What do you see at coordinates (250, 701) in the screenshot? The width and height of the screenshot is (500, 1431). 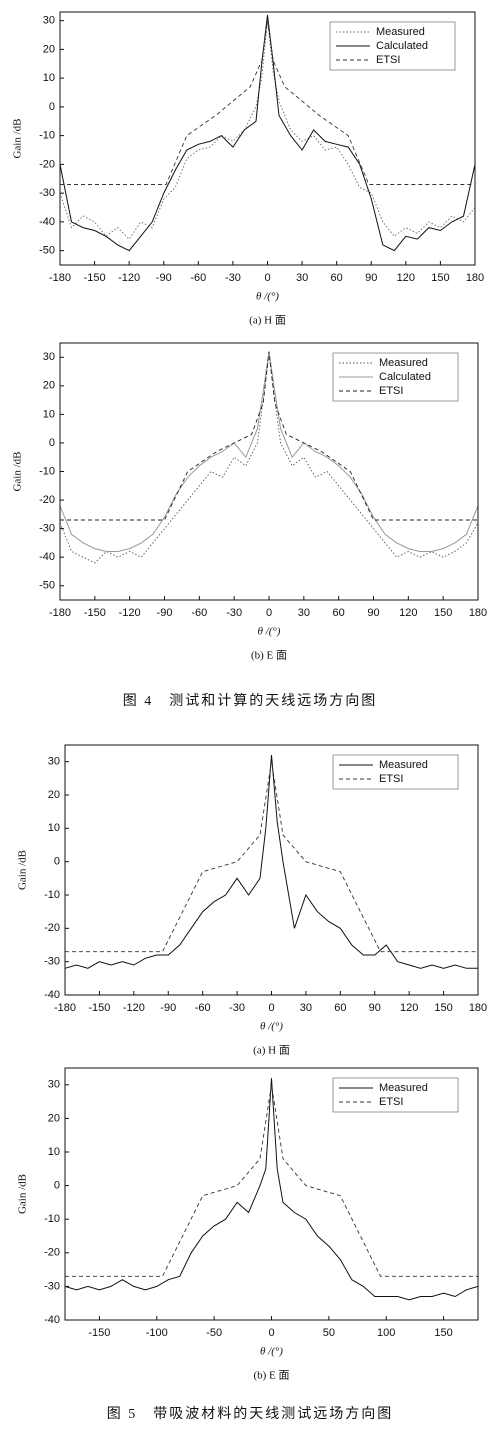 I see `figure-caption: 图 4 测试和计算的天线远场方向图` at bounding box center [250, 701].